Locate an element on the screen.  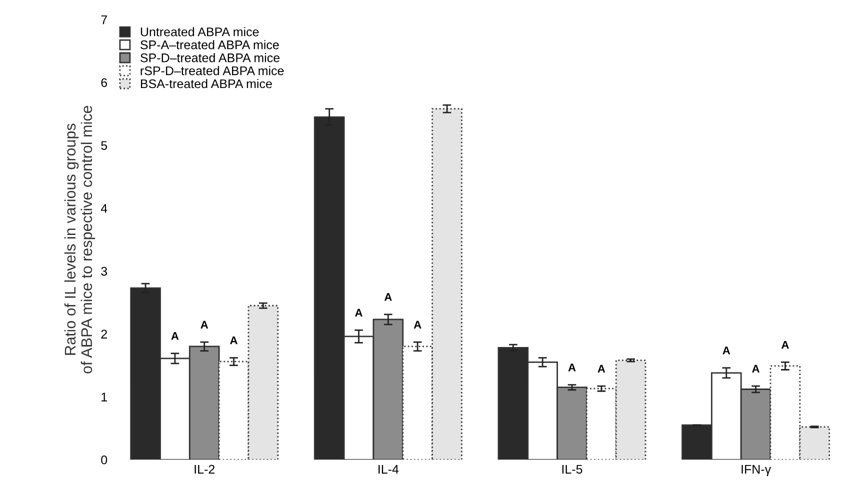
y-tick-label: 6 is located at coordinates (104, 83).